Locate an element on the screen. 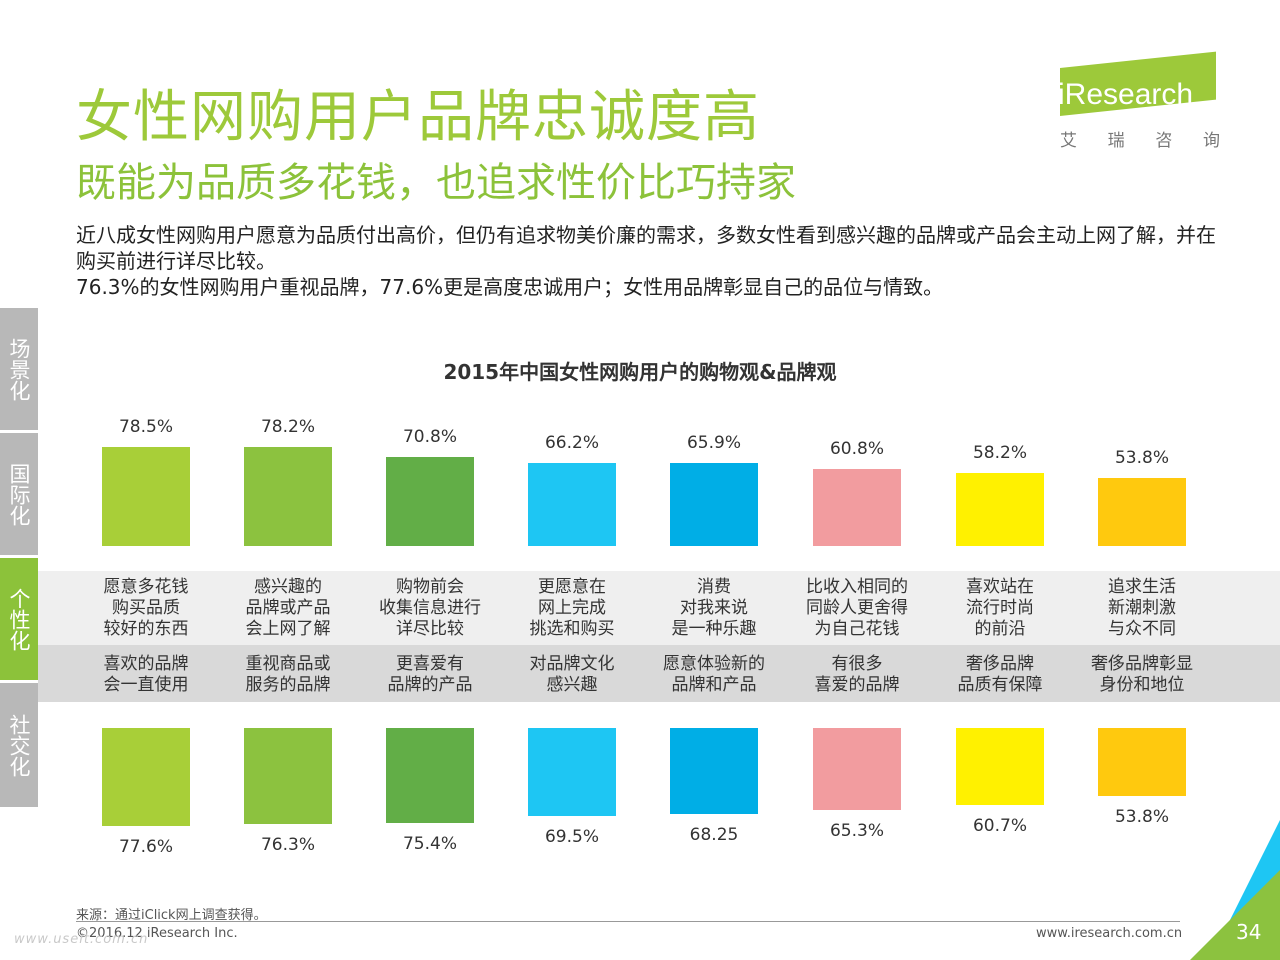 The height and width of the screenshot is (960, 1280). corner-decoration is located at coordinates (1235, 890).